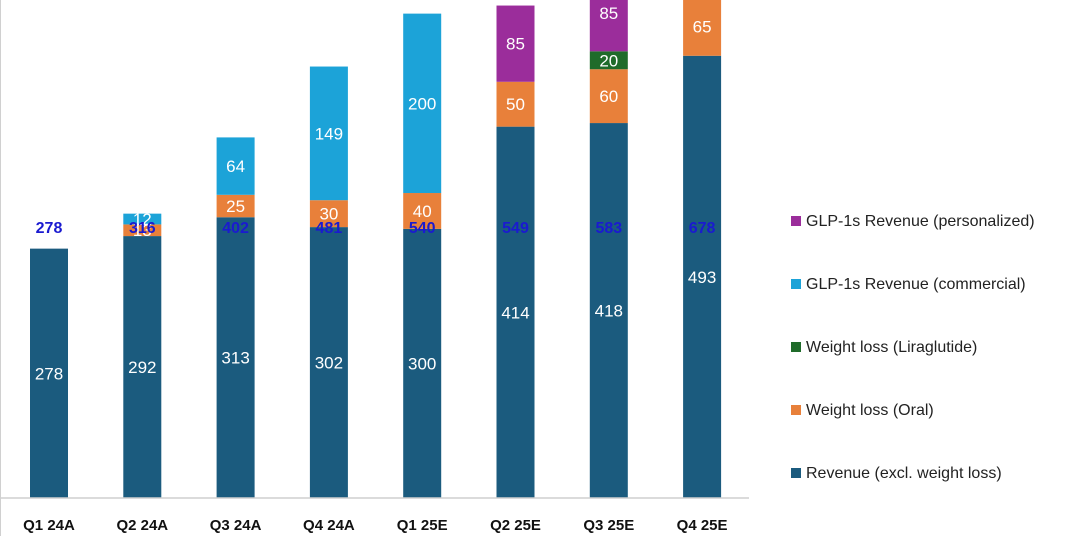  I want to click on category-tick-label: Q1 25E, so click(422, 525).